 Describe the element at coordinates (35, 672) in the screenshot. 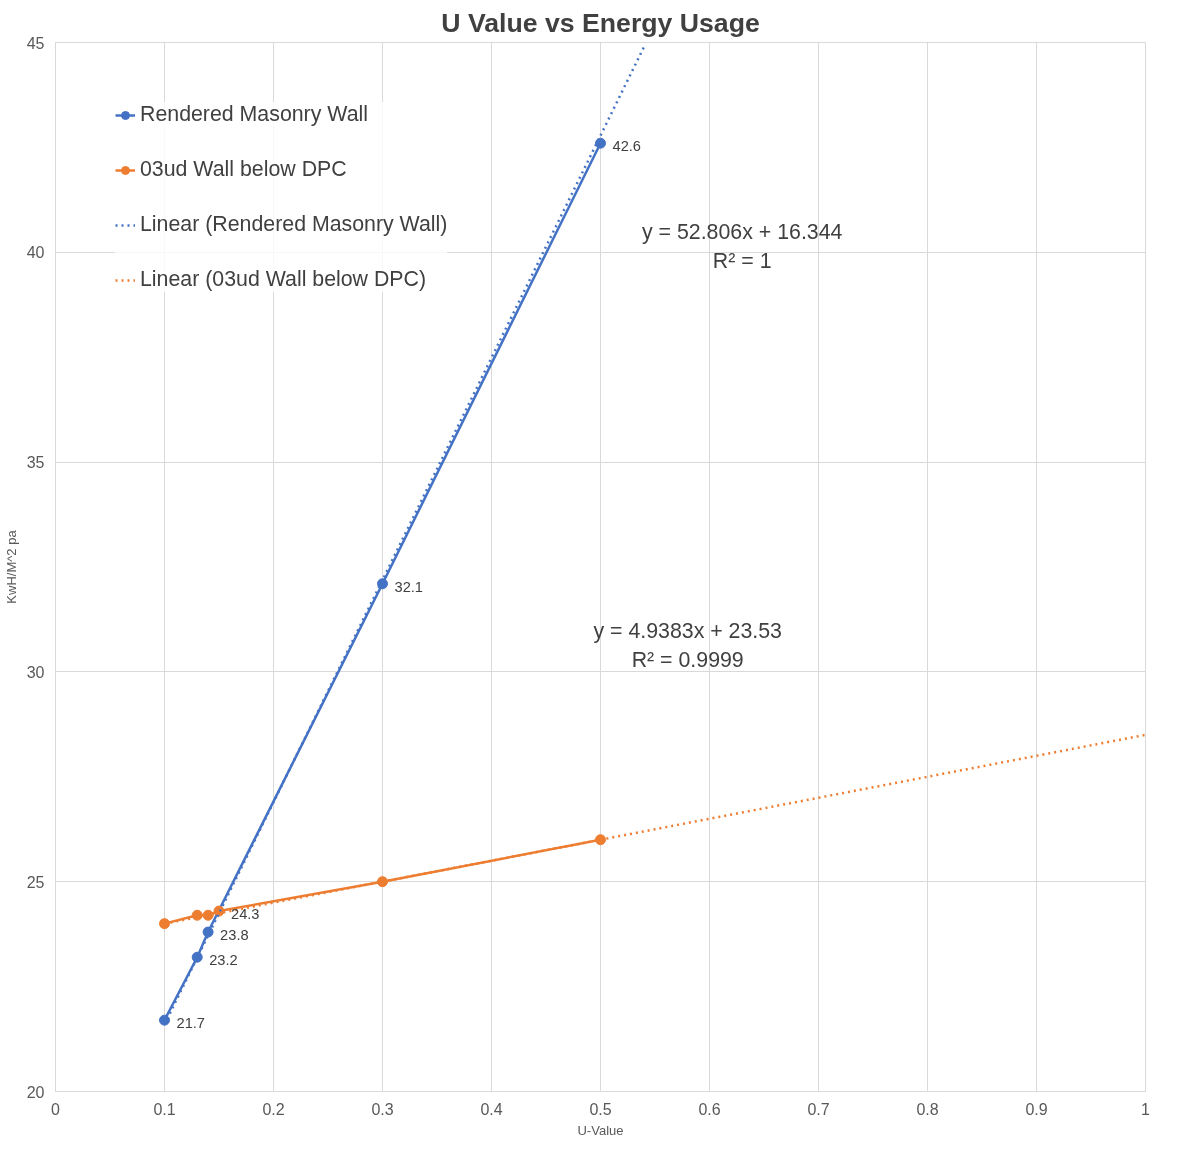

I see `y-tick-label: 30` at that location.